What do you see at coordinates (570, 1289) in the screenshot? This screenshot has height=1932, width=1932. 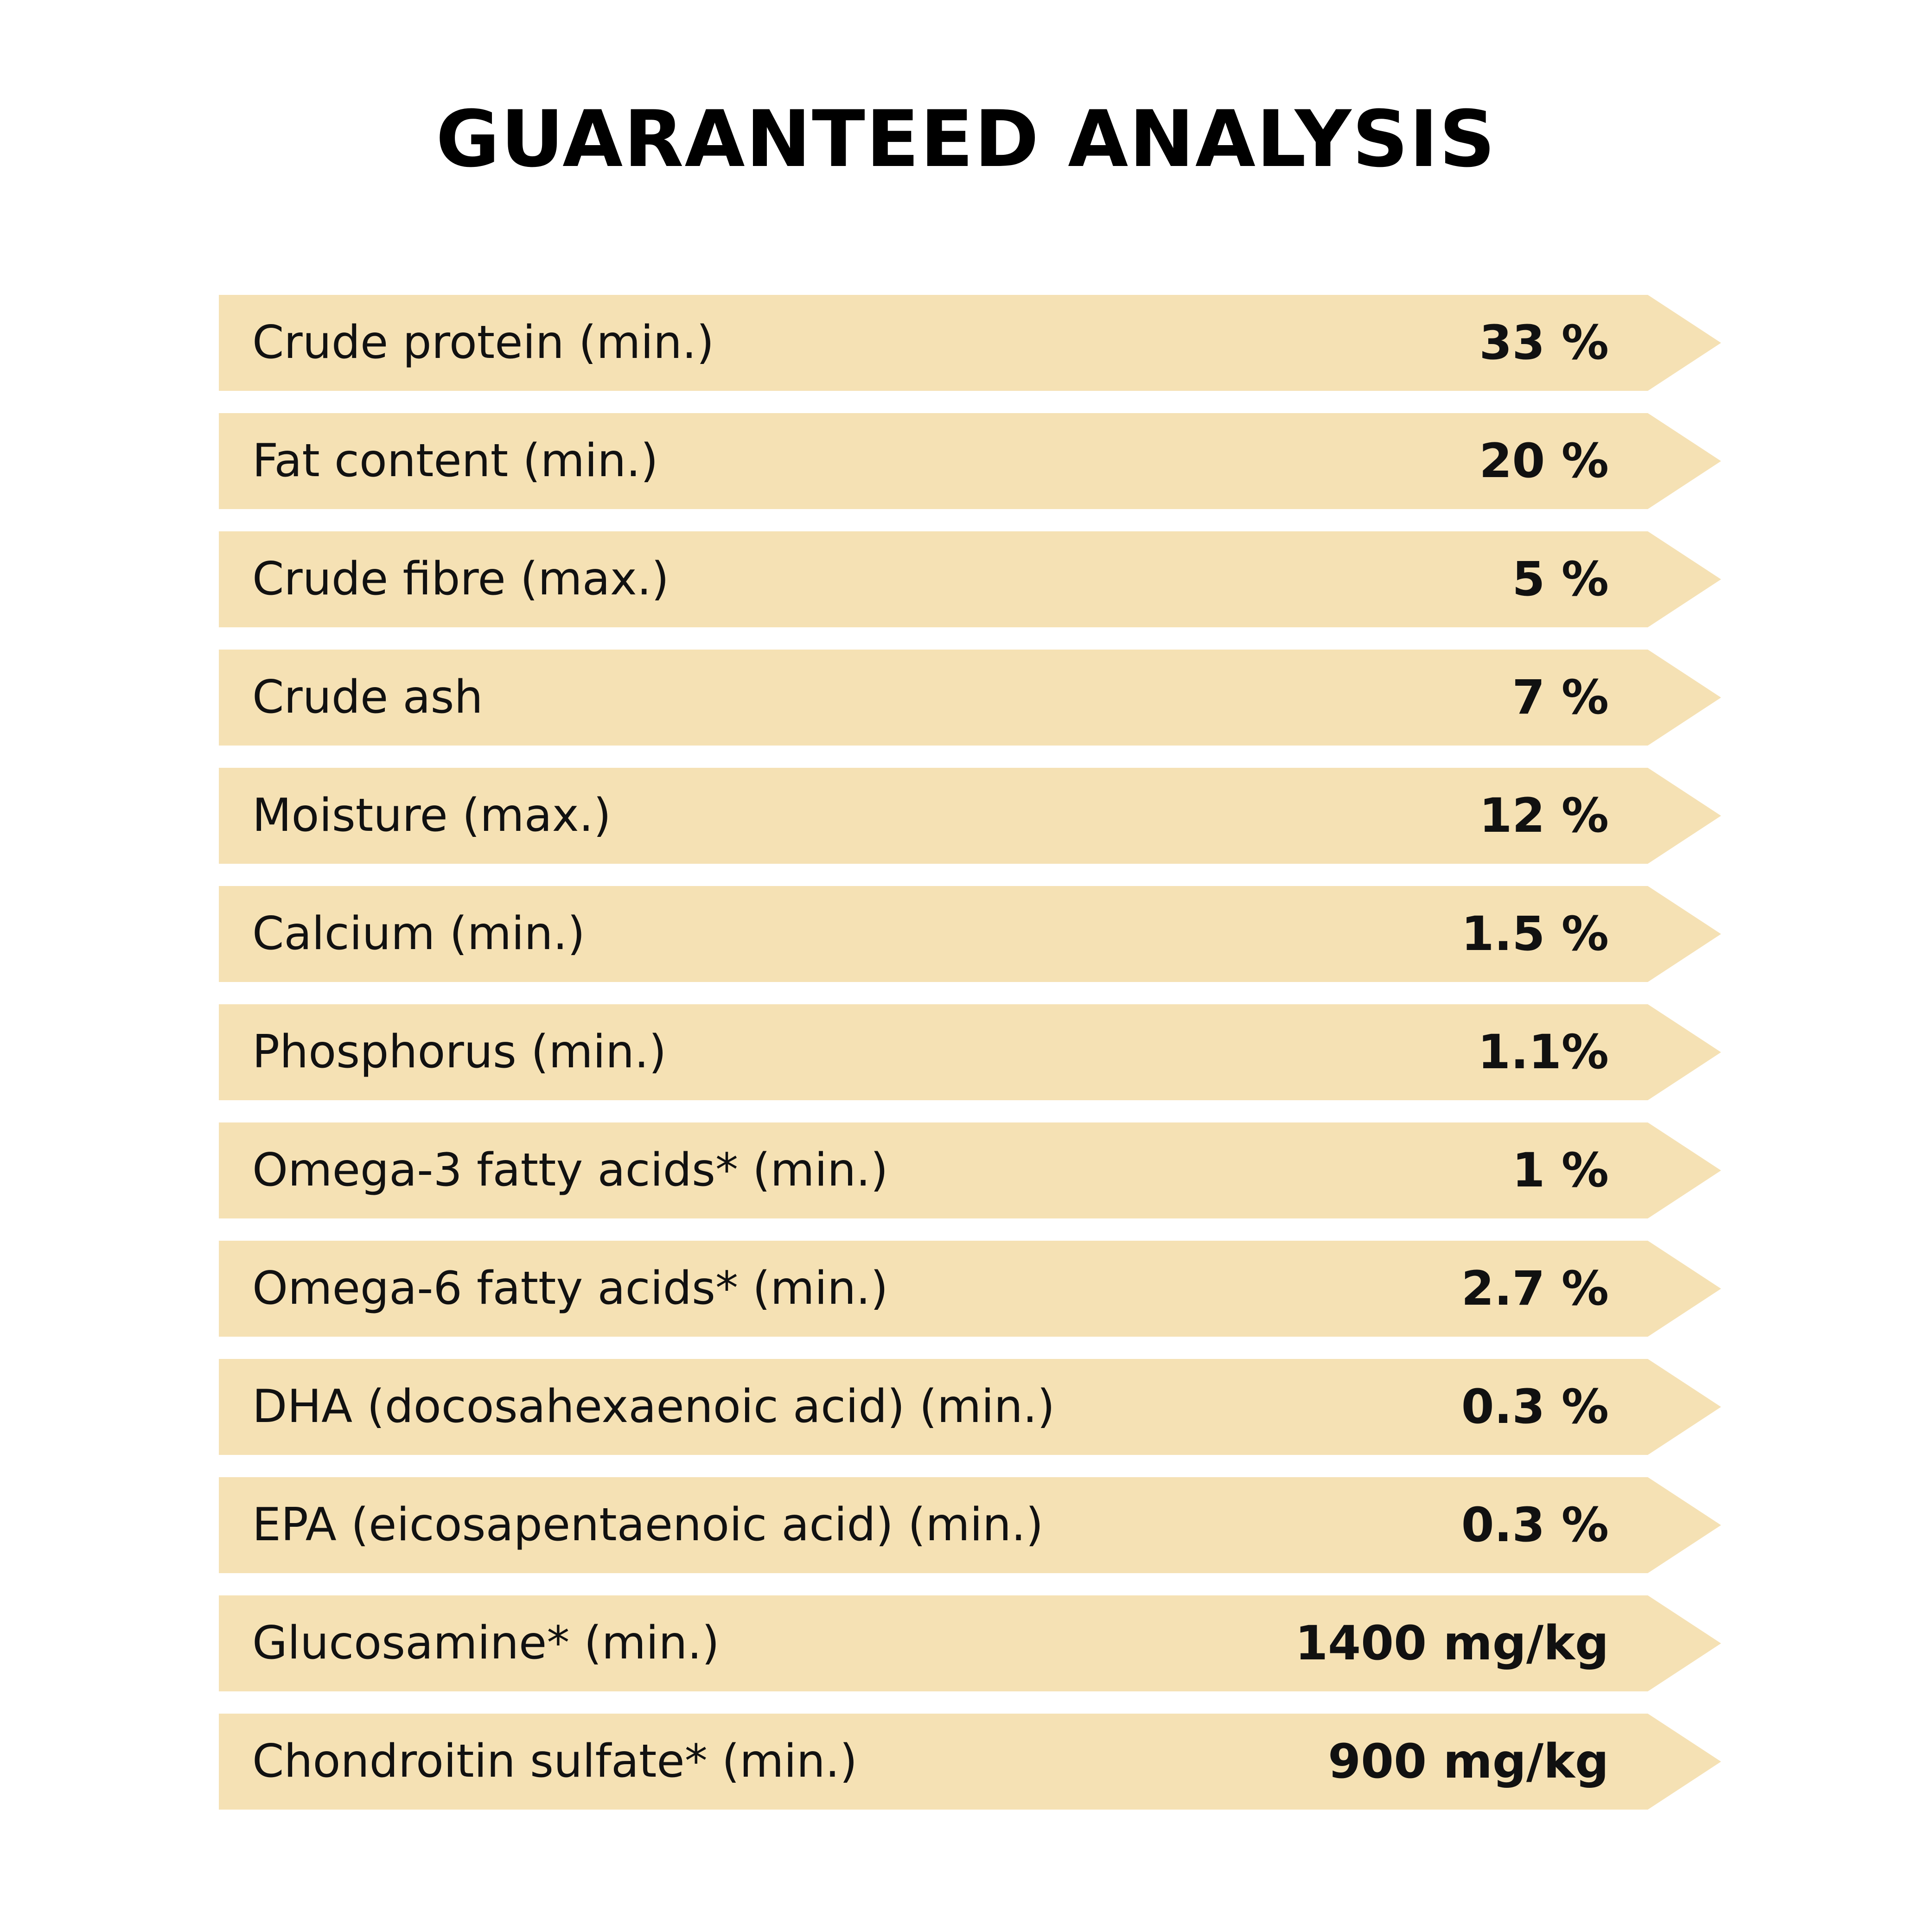 I see `row-label: Omega-6 fatty acids* (min.)` at bounding box center [570, 1289].